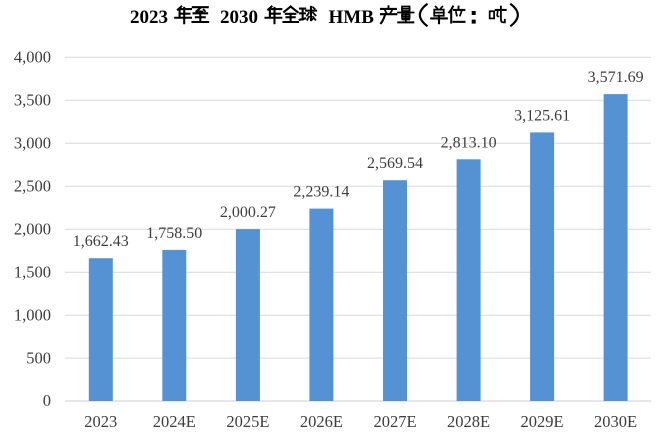  Describe the element at coordinates (32, 100) in the screenshot. I see `svg-text: 3,500` at that location.